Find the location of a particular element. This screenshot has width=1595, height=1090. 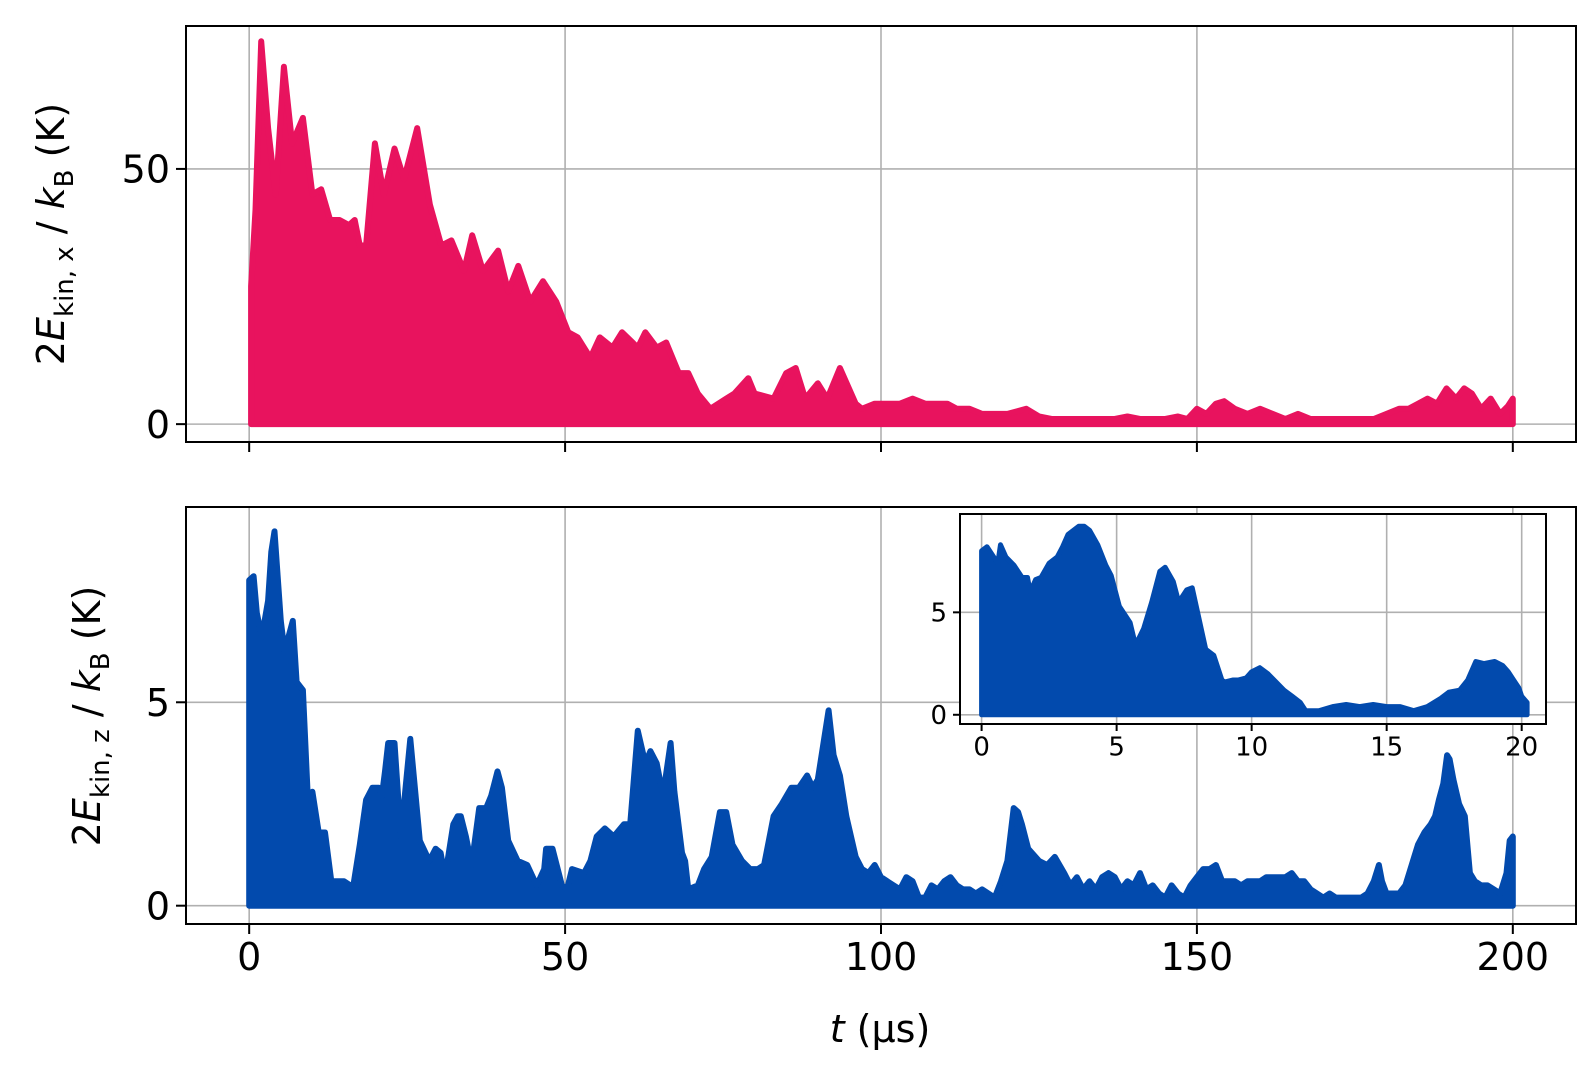

inset-area-series is located at coordinates (1254, 620).